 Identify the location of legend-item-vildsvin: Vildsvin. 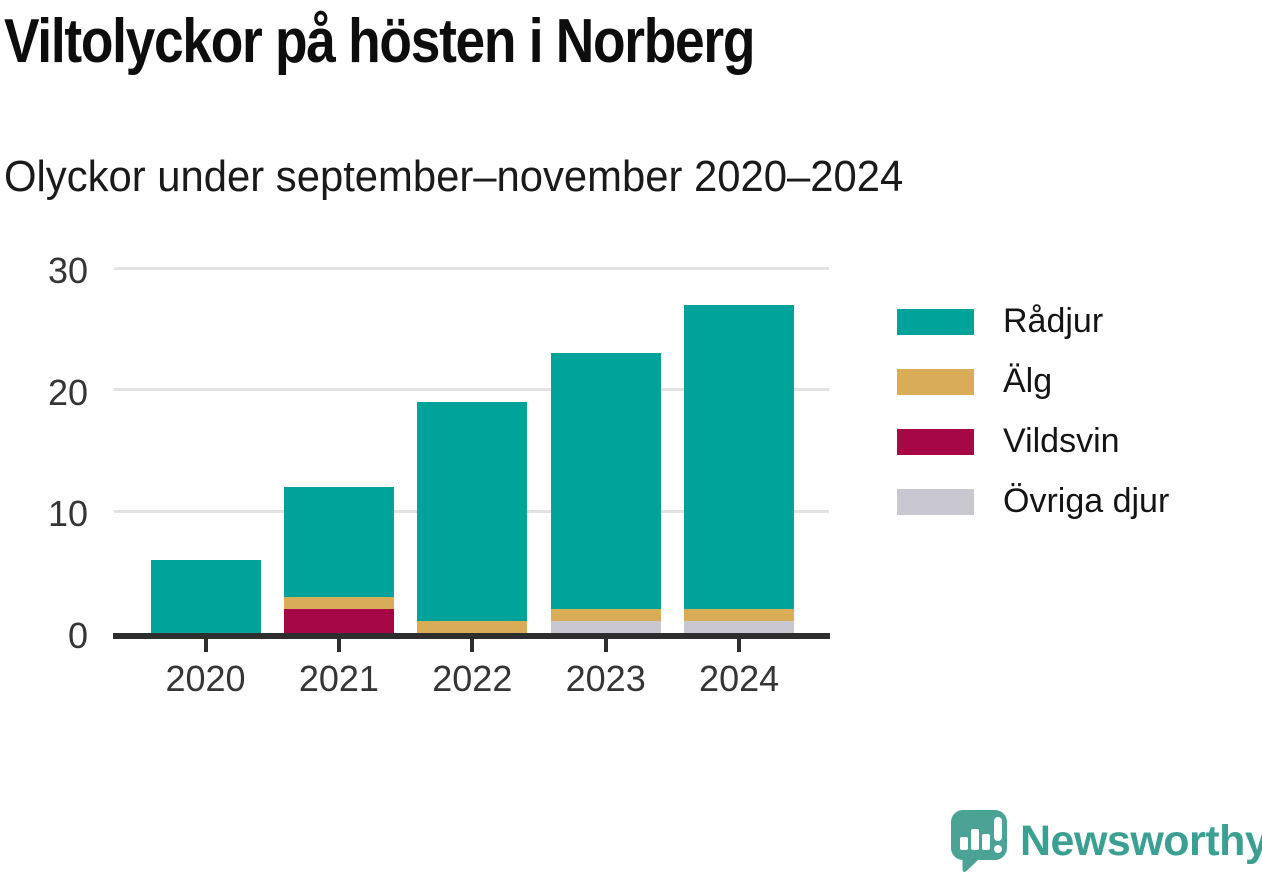
(1008, 441).